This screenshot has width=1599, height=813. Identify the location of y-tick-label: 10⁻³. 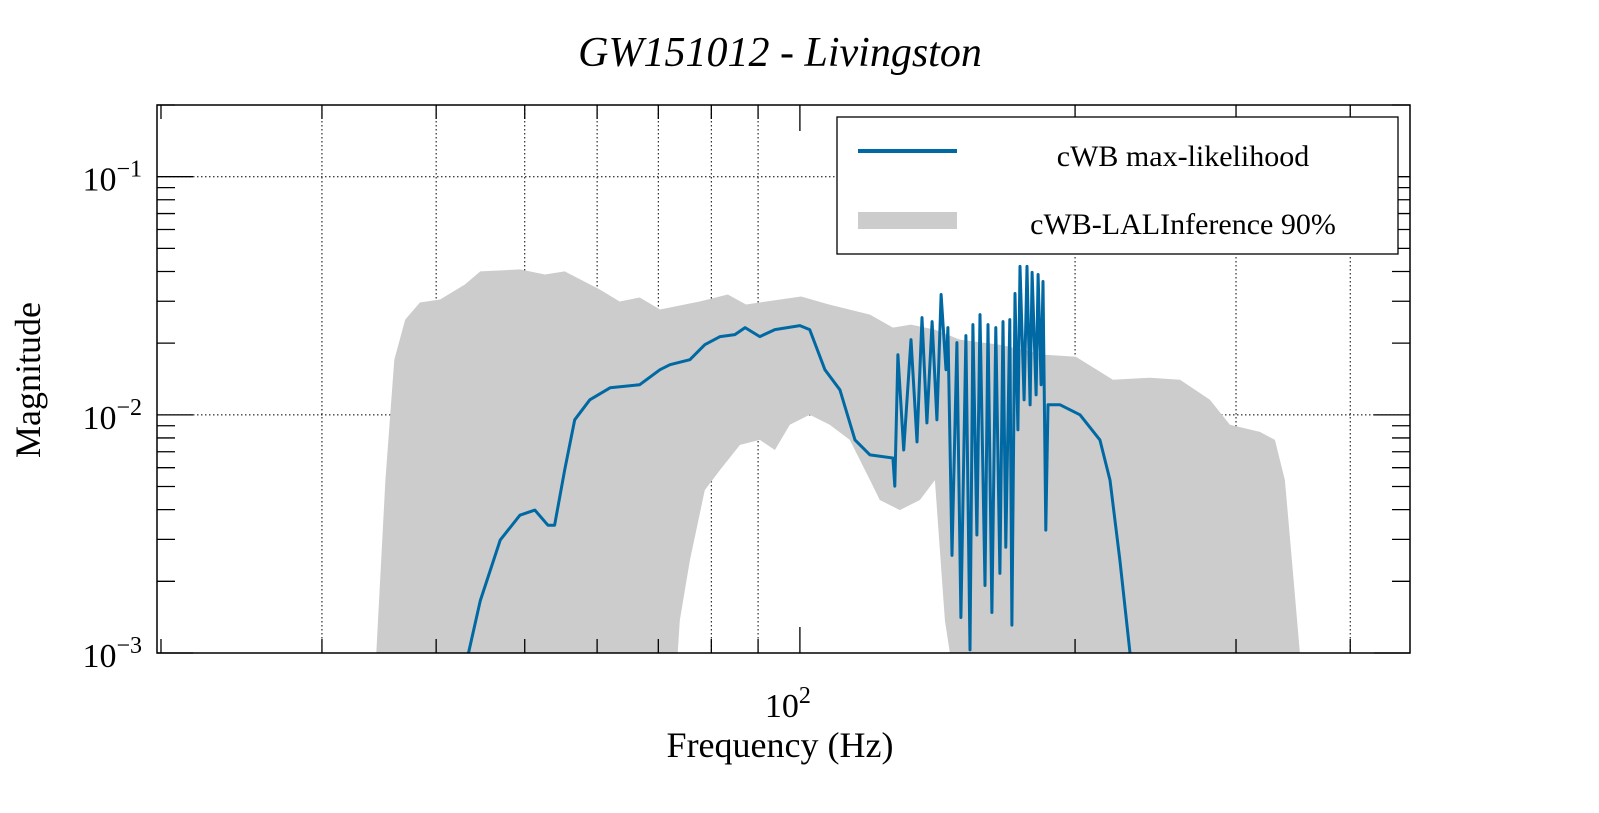
(112, 654).